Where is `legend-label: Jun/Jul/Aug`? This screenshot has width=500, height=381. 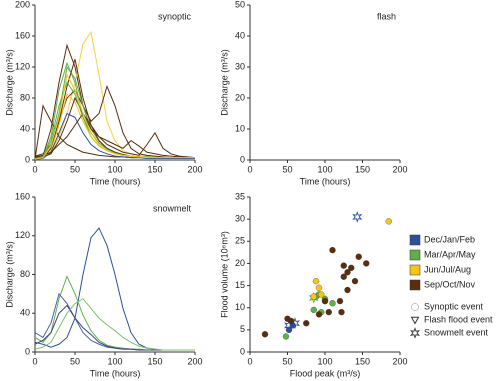
legend-label: Jun/Jul/Aug is located at coordinates (447, 269).